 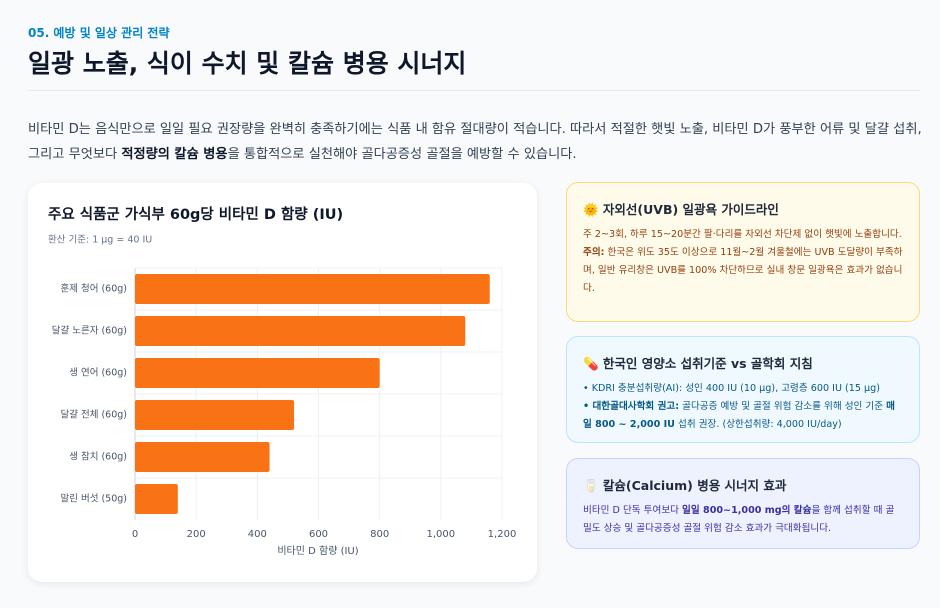 What do you see at coordinates (402, 154) in the screenshot?
I see `text-run: 을 통합적으로 실천해야 골다공증성 골절을 예방할 수 있습니다.` at bounding box center [402, 154].